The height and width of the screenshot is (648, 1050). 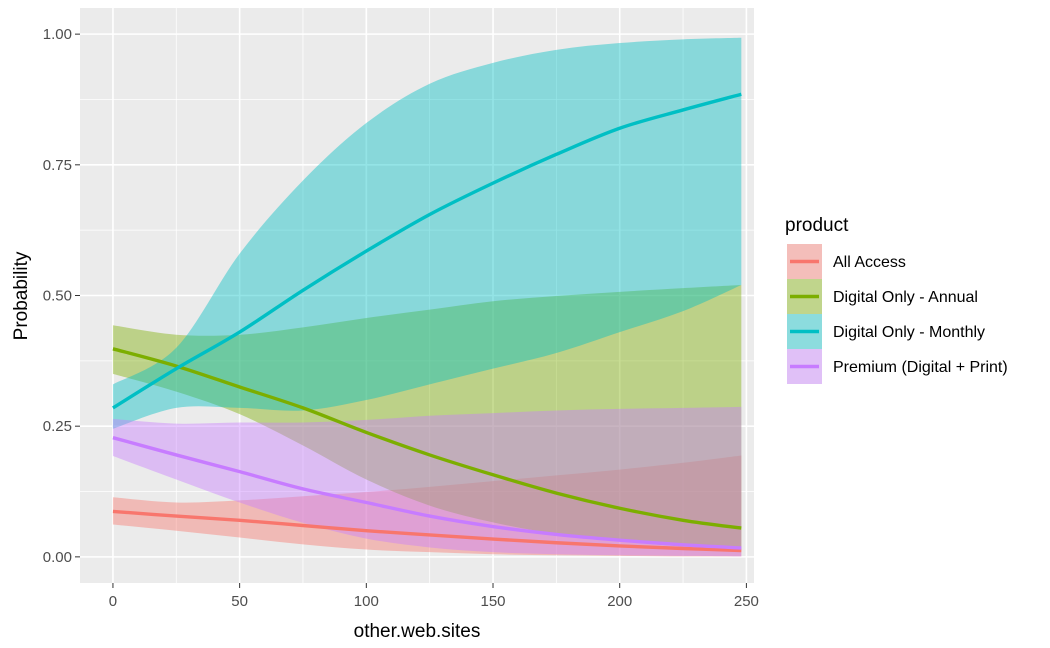 I want to click on ribbon-all-access, so click(x=427, y=506).